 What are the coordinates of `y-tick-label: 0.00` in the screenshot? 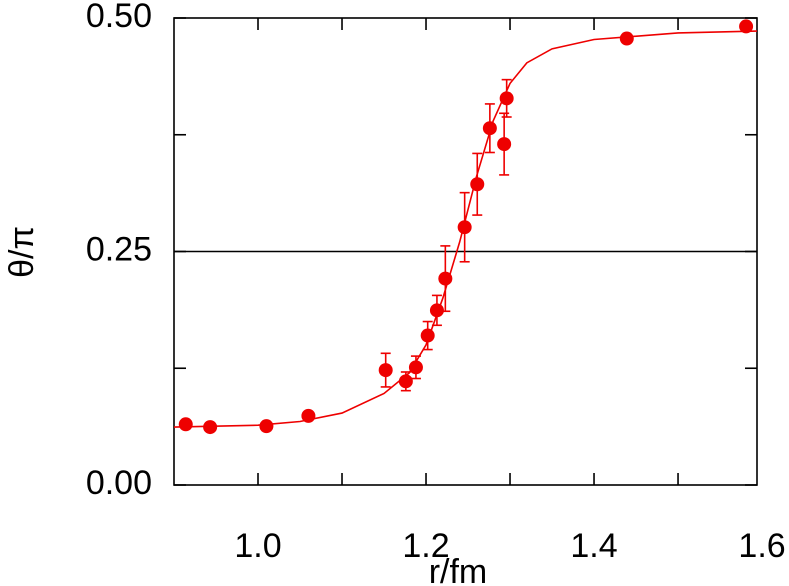 It's located at (119, 483).